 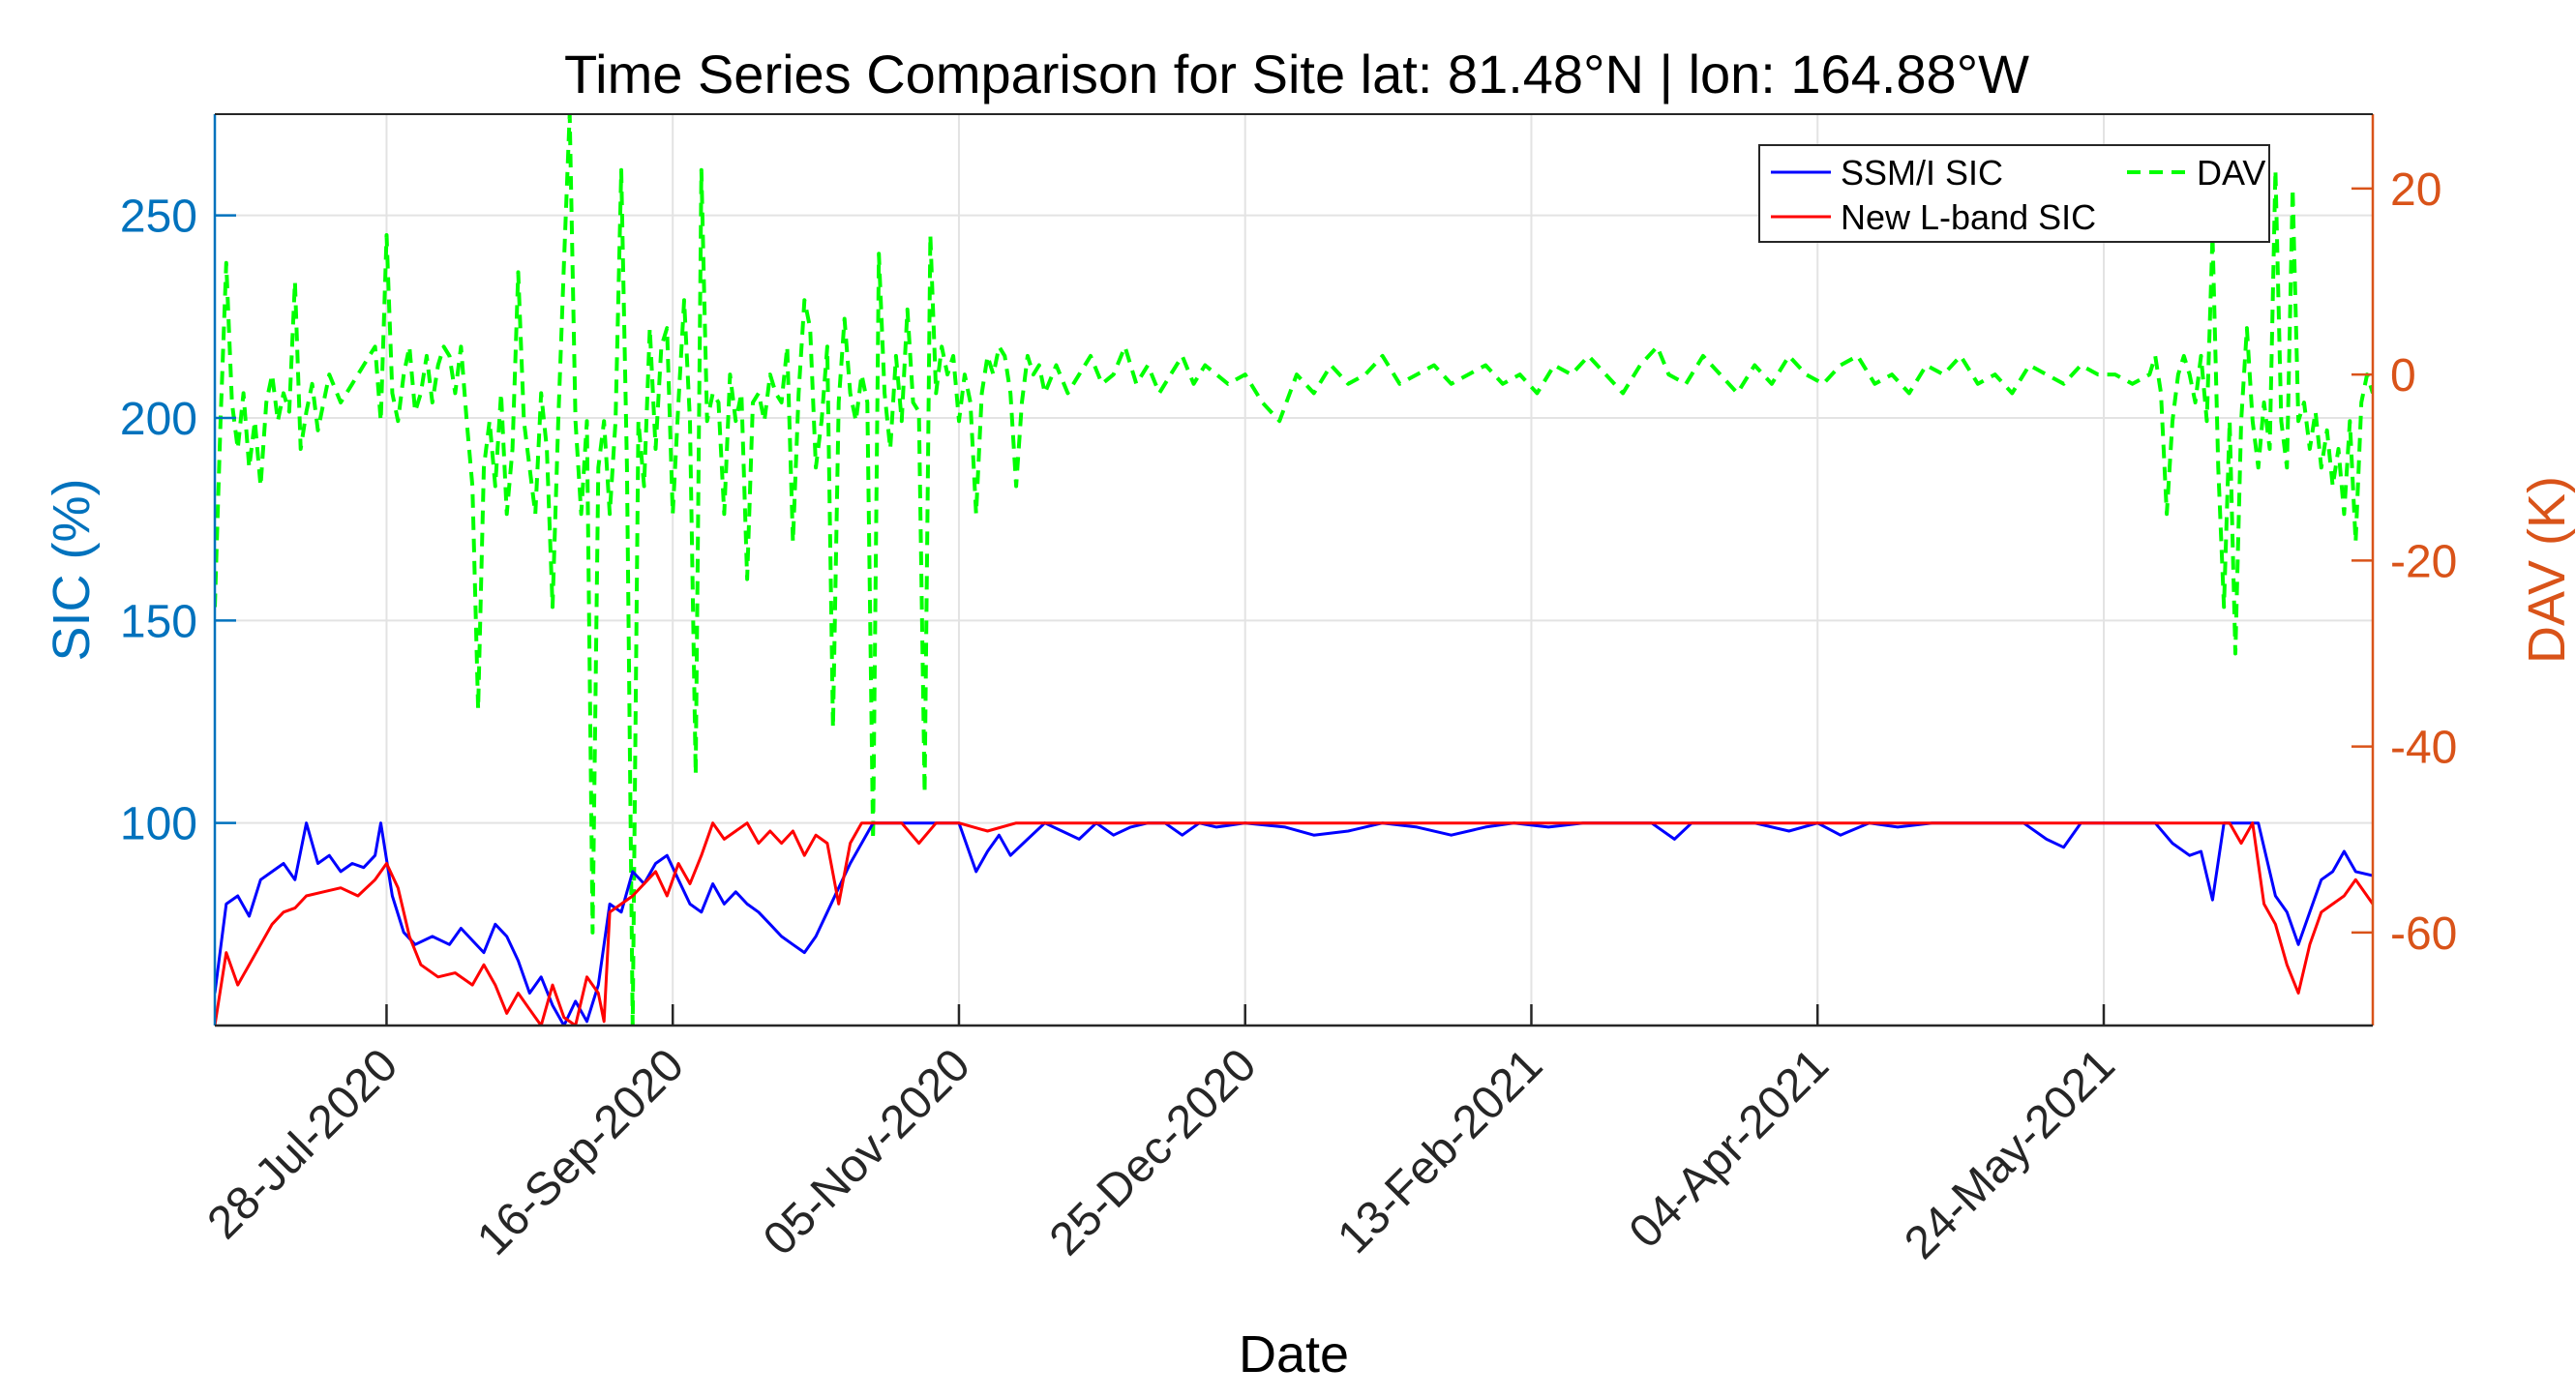 What do you see at coordinates (2415, 190) in the screenshot?
I see `y-right-tick-label-4: 20` at bounding box center [2415, 190].